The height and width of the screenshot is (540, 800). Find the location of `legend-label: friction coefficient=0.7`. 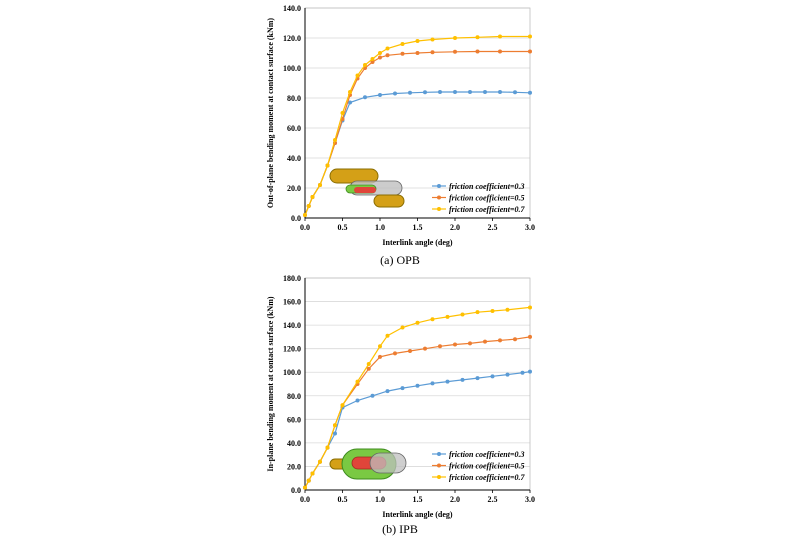

legend-label: friction coefficient=0.7 is located at coordinates (487, 209).